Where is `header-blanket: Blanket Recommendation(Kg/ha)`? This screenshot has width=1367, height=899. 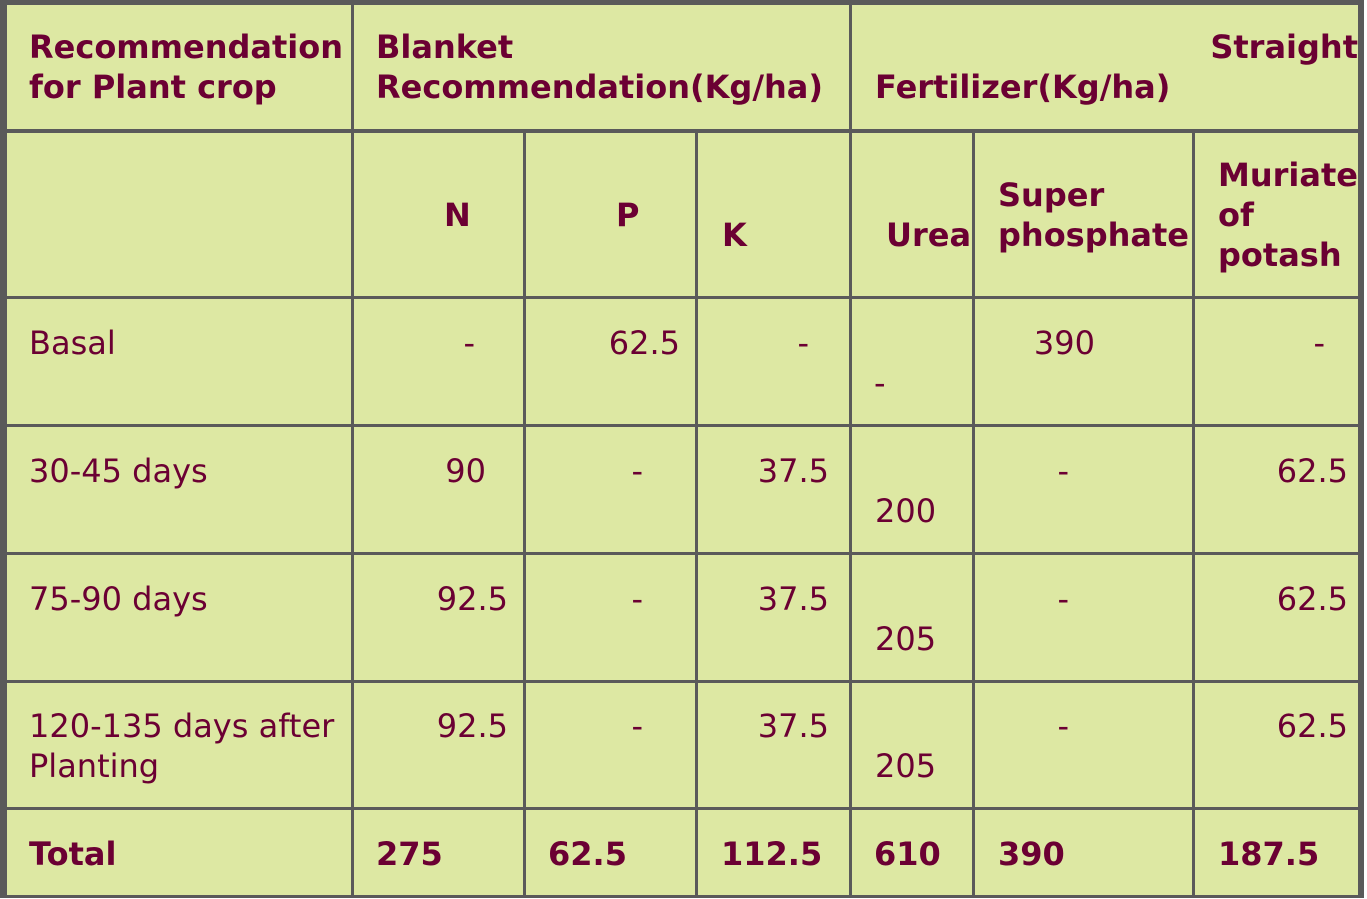 header-blanket: Blanket Recommendation(Kg/ha) is located at coordinates (601, 67).